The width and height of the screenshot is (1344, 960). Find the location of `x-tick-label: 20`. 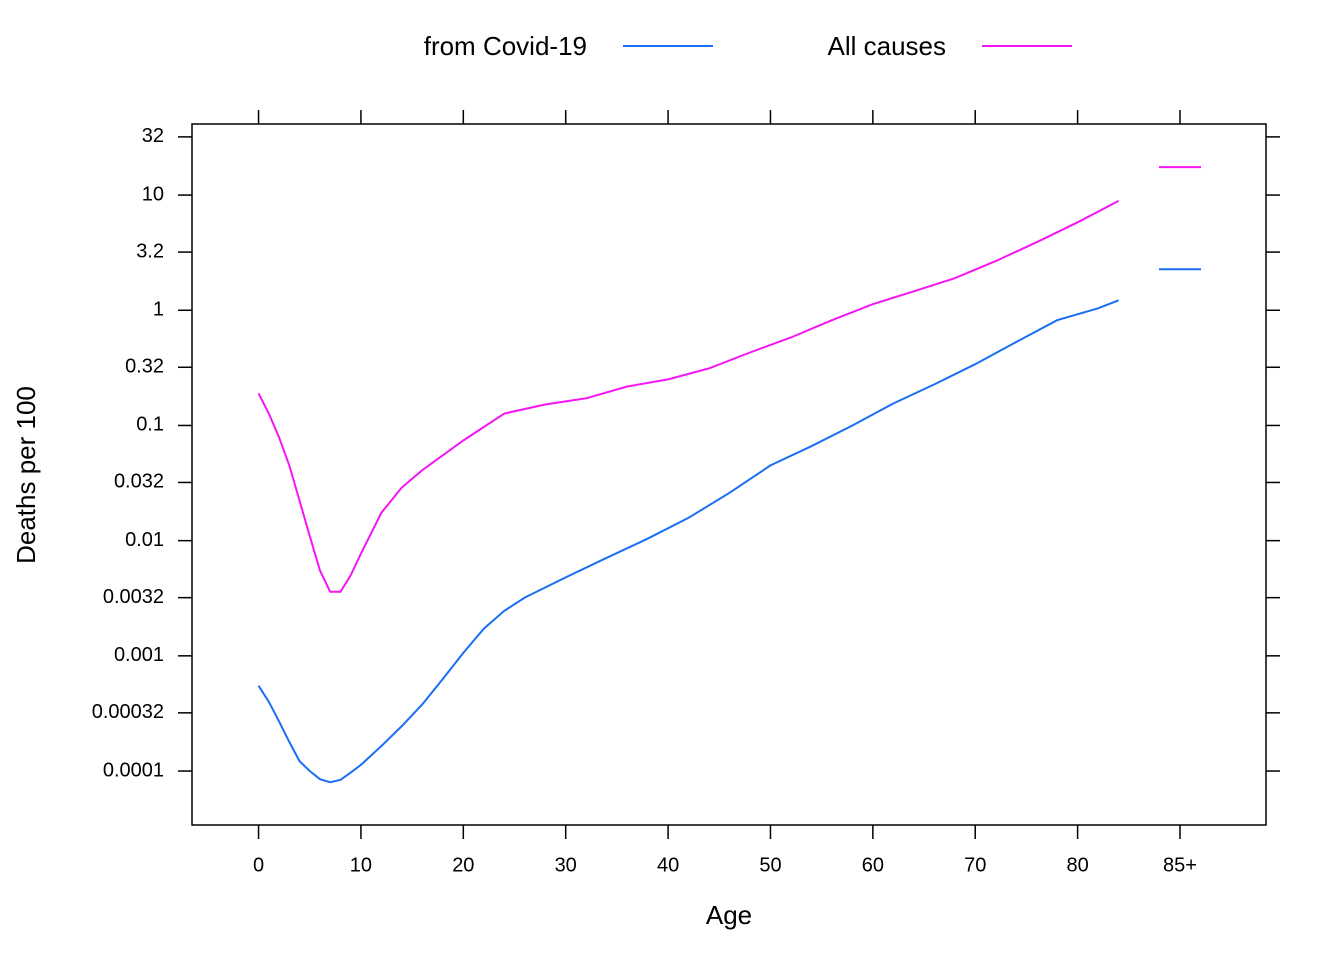

x-tick-label: 20 is located at coordinates (463, 865).